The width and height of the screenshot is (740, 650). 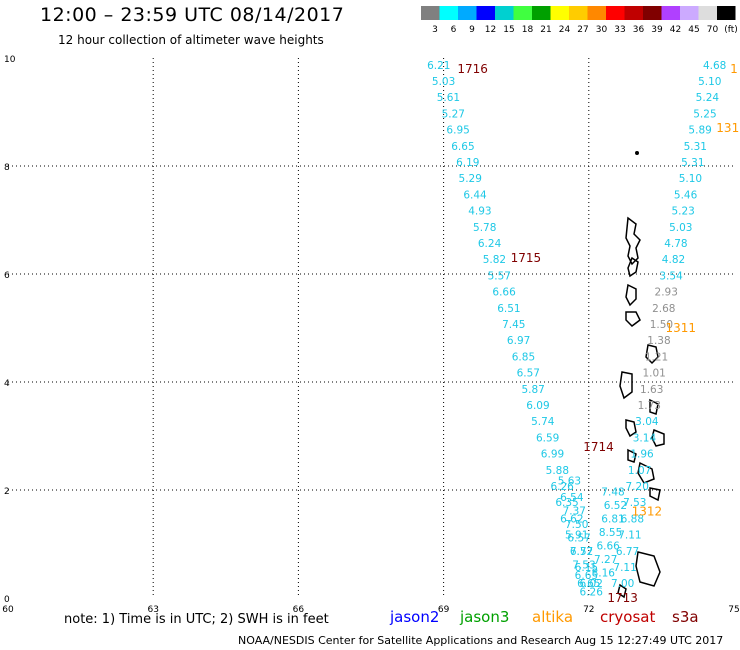 What do you see at coordinates (605, 560) in the screenshot?
I see `wave-height-value: 7.27` at bounding box center [605, 560].